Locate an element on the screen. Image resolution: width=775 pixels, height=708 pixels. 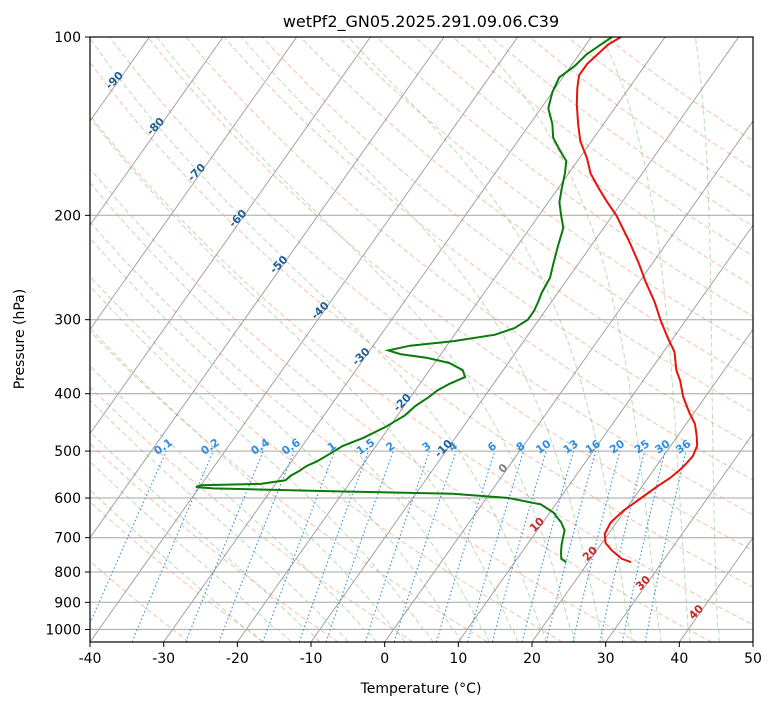
y-tick-label: 1000 is located at coordinates (63, 630).